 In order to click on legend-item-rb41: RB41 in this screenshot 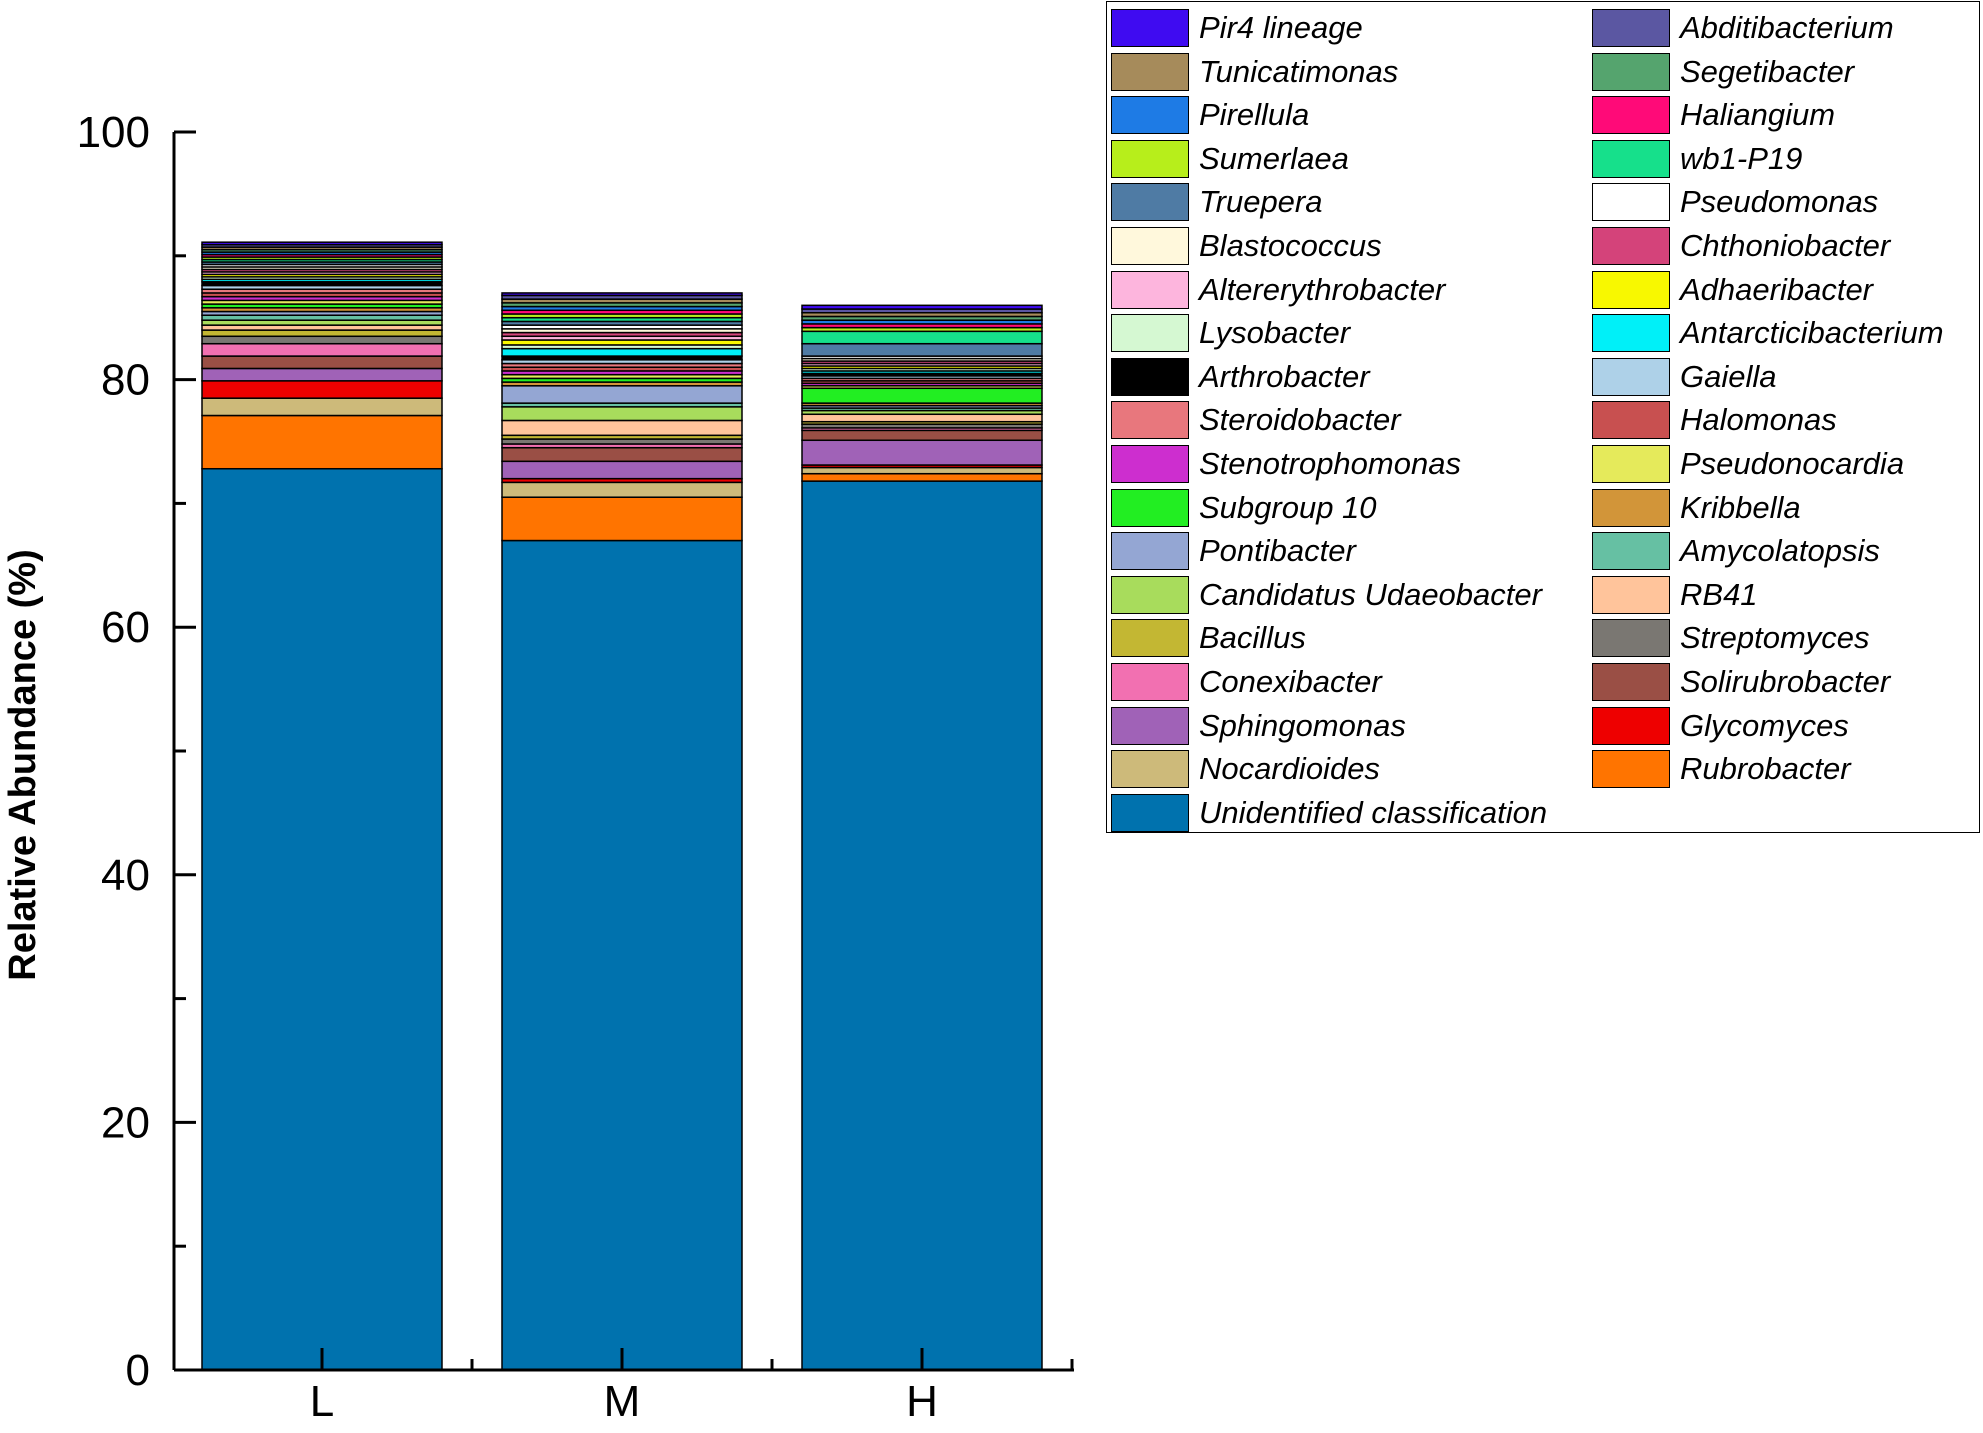, I will do `click(1787, 595)`.